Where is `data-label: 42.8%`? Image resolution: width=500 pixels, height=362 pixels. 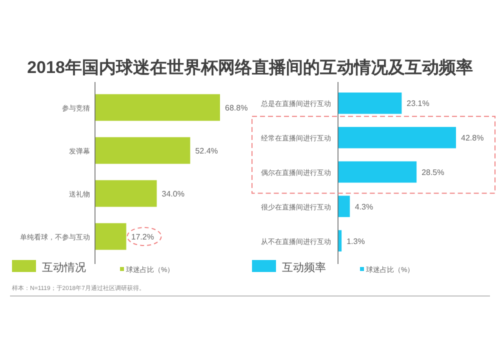 data-label: 42.8% is located at coordinates (472, 138).